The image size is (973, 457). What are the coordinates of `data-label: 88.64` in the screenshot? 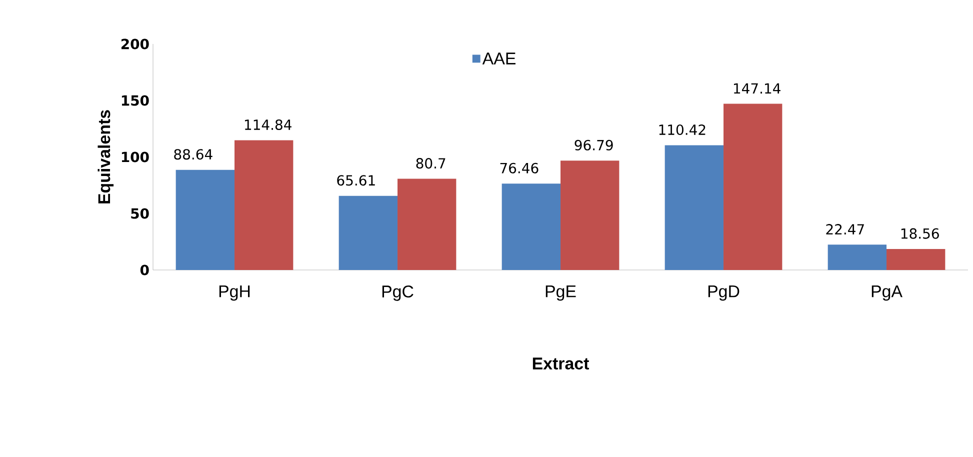 It's located at (193, 154).